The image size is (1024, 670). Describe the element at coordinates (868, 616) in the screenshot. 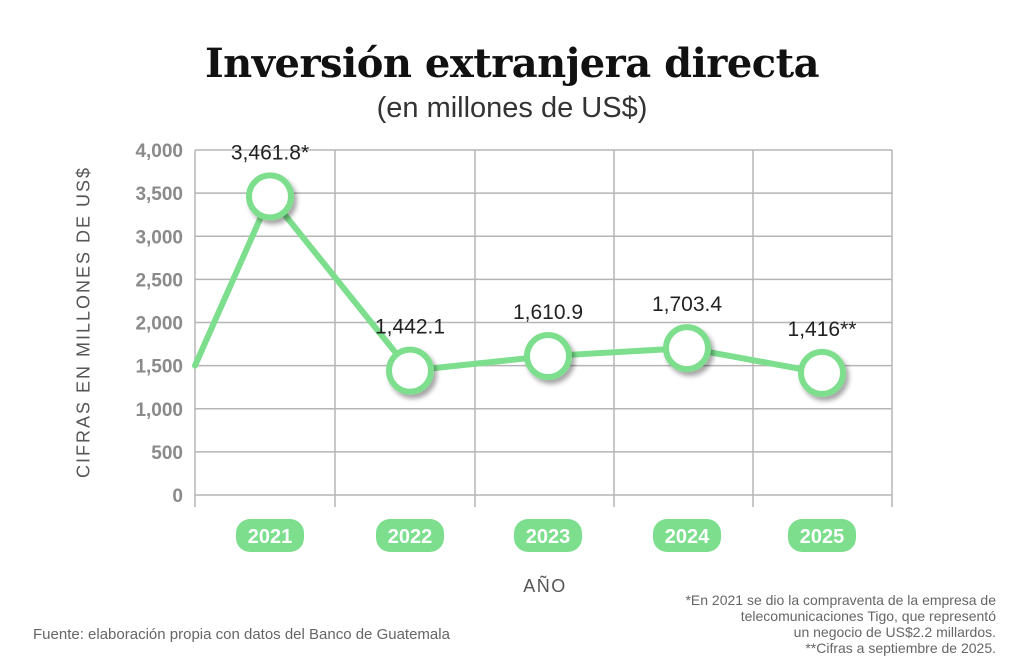

I see `footnote-line: telecomunicaciones Tigo, que representó` at that location.